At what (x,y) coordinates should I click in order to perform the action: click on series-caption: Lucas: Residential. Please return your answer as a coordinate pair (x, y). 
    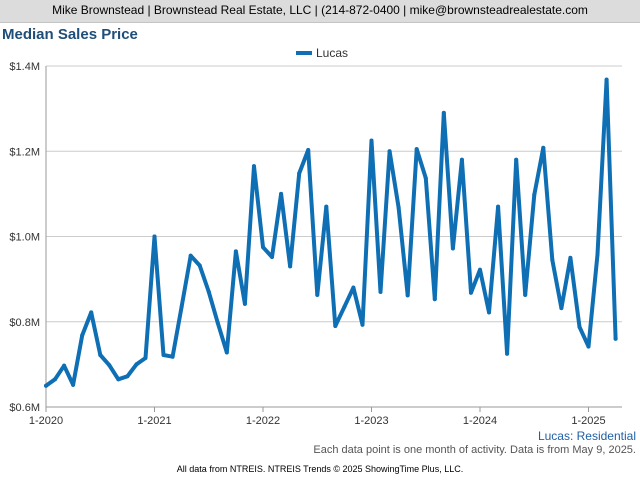
    Looking at the image, I should click on (586, 436).